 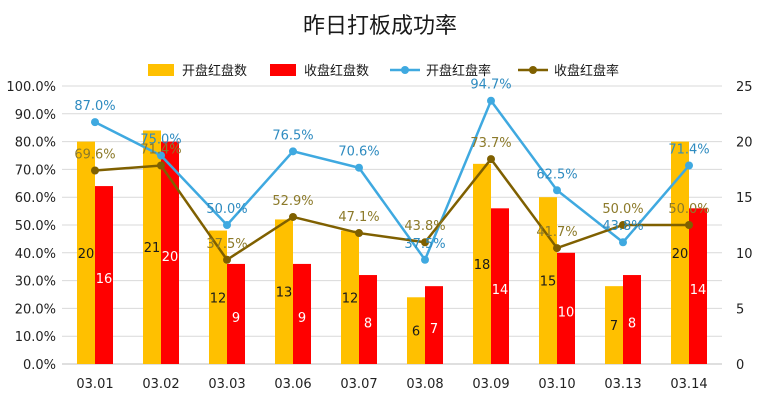 I want to click on bar-value-label: 21, so click(x=152, y=248).